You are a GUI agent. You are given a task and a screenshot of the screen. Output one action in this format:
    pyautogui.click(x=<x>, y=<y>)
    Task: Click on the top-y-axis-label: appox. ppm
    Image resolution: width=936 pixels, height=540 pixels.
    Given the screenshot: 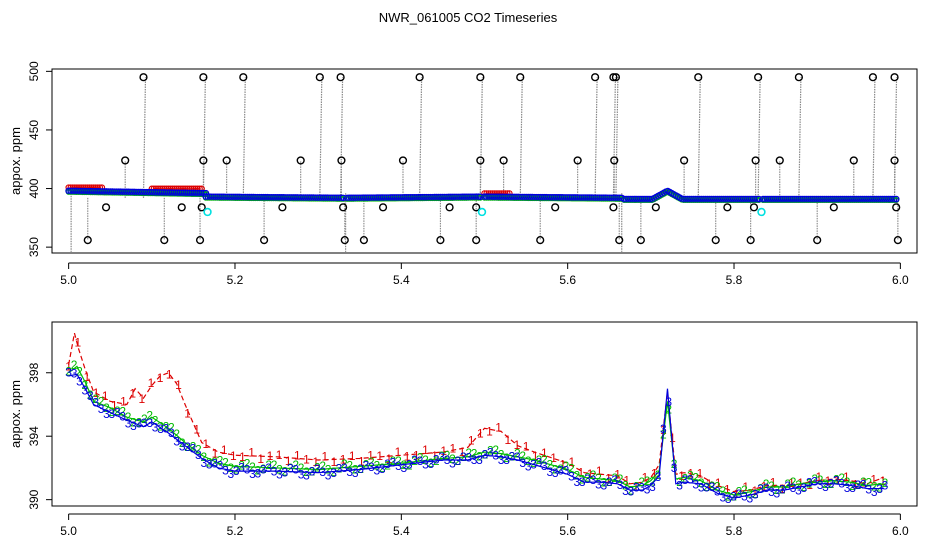 What is the action you would take?
    pyautogui.click(x=15, y=161)
    